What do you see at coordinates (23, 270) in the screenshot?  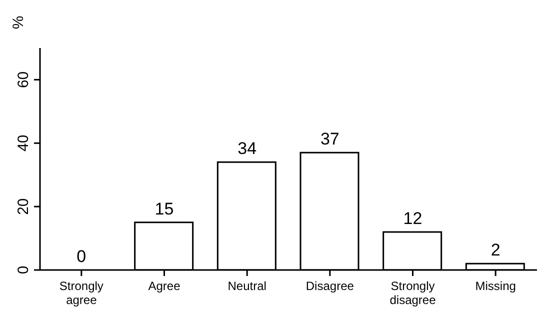 I see `y-tick-label: 0` at bounding box center [23, 270].